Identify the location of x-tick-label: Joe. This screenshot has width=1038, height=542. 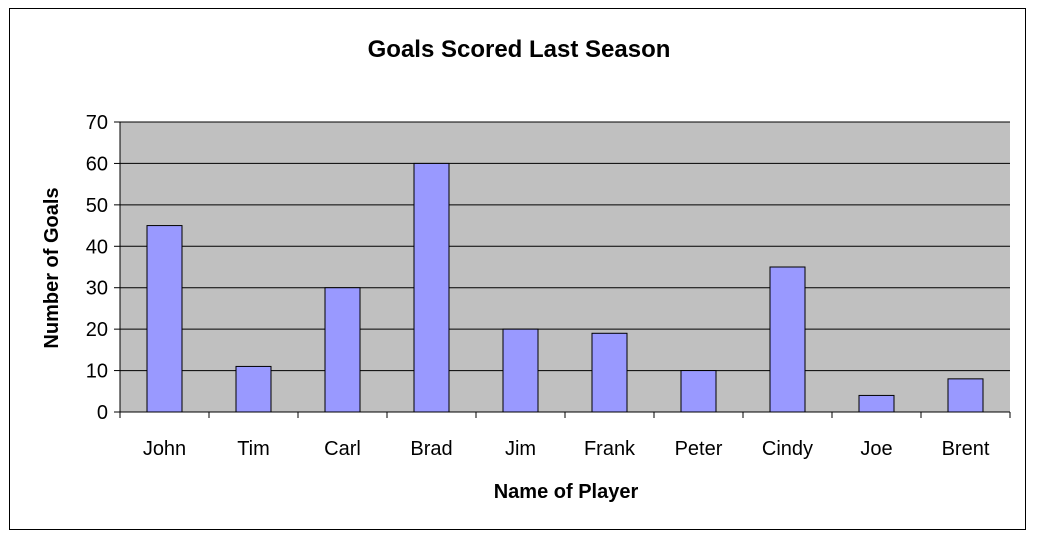
(876, 449).